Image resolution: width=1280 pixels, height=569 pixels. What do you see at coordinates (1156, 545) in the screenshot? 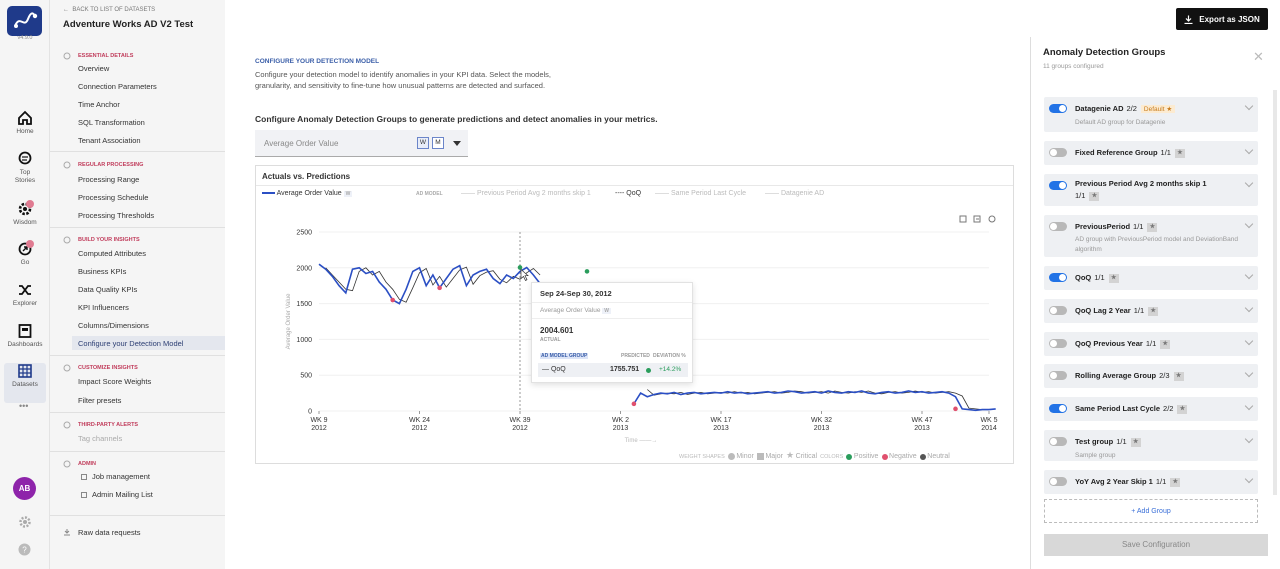
I see `save-configuration-button: Save Configuration` at bounding box center [1156, 545].